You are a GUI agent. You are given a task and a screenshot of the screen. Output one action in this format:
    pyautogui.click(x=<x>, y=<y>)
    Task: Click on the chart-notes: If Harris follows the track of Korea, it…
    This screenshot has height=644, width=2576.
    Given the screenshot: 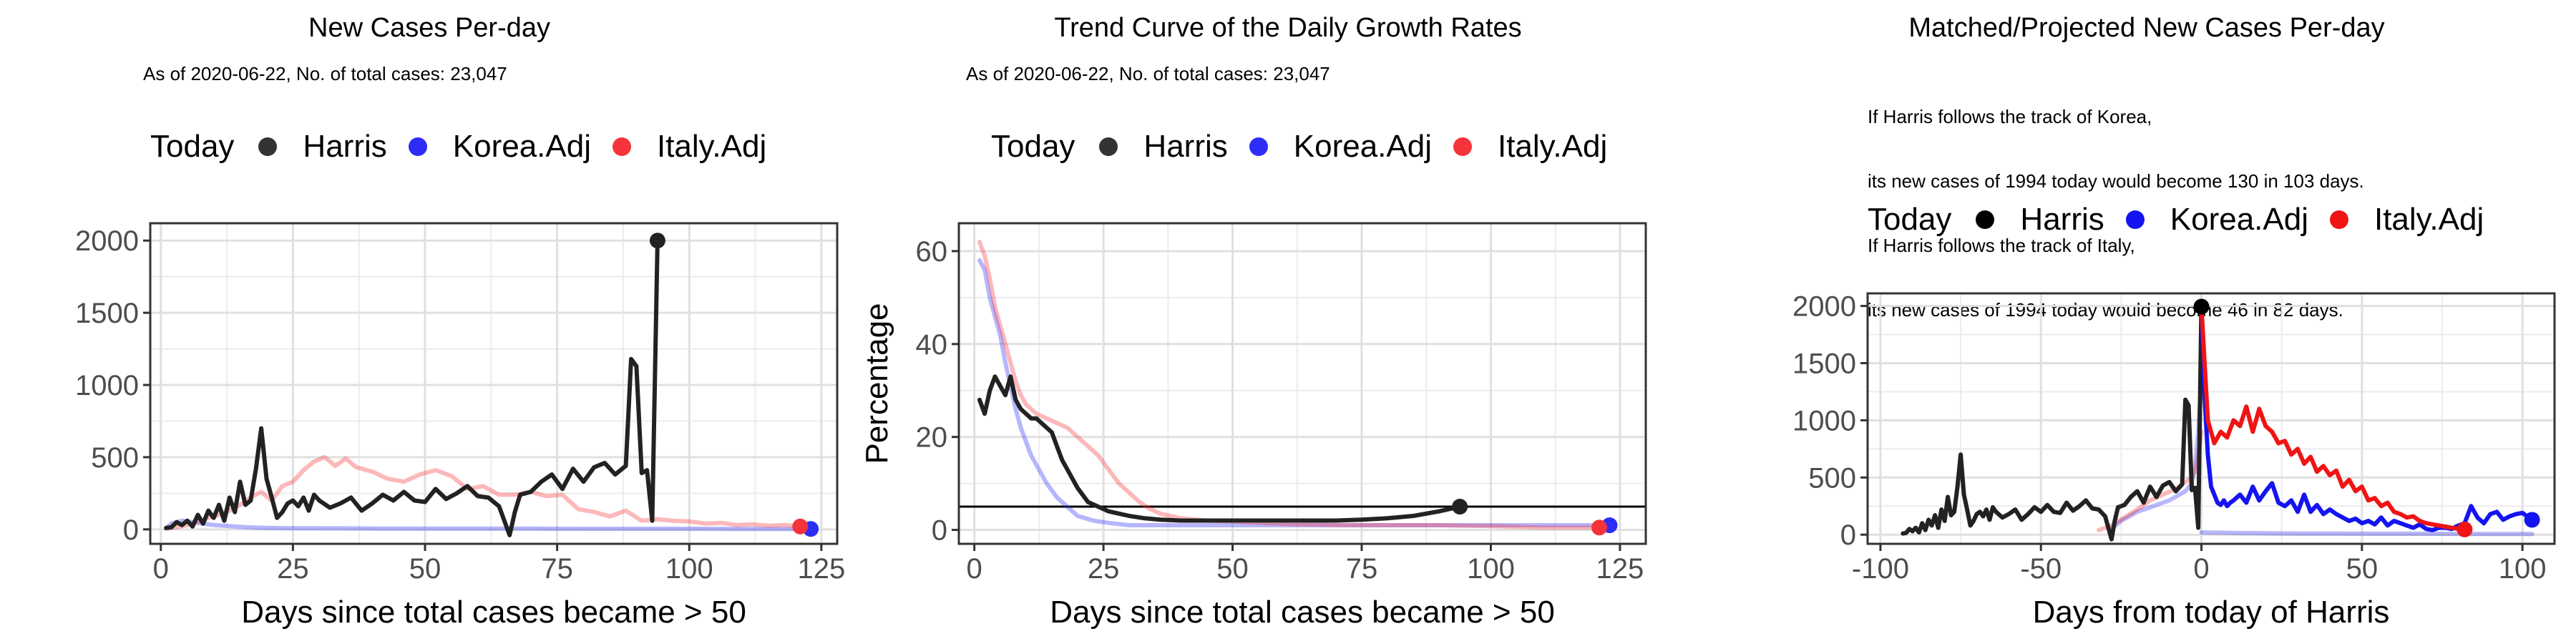 What is the action you would take?
    pyautogui.click(x=2116, y=213)
    